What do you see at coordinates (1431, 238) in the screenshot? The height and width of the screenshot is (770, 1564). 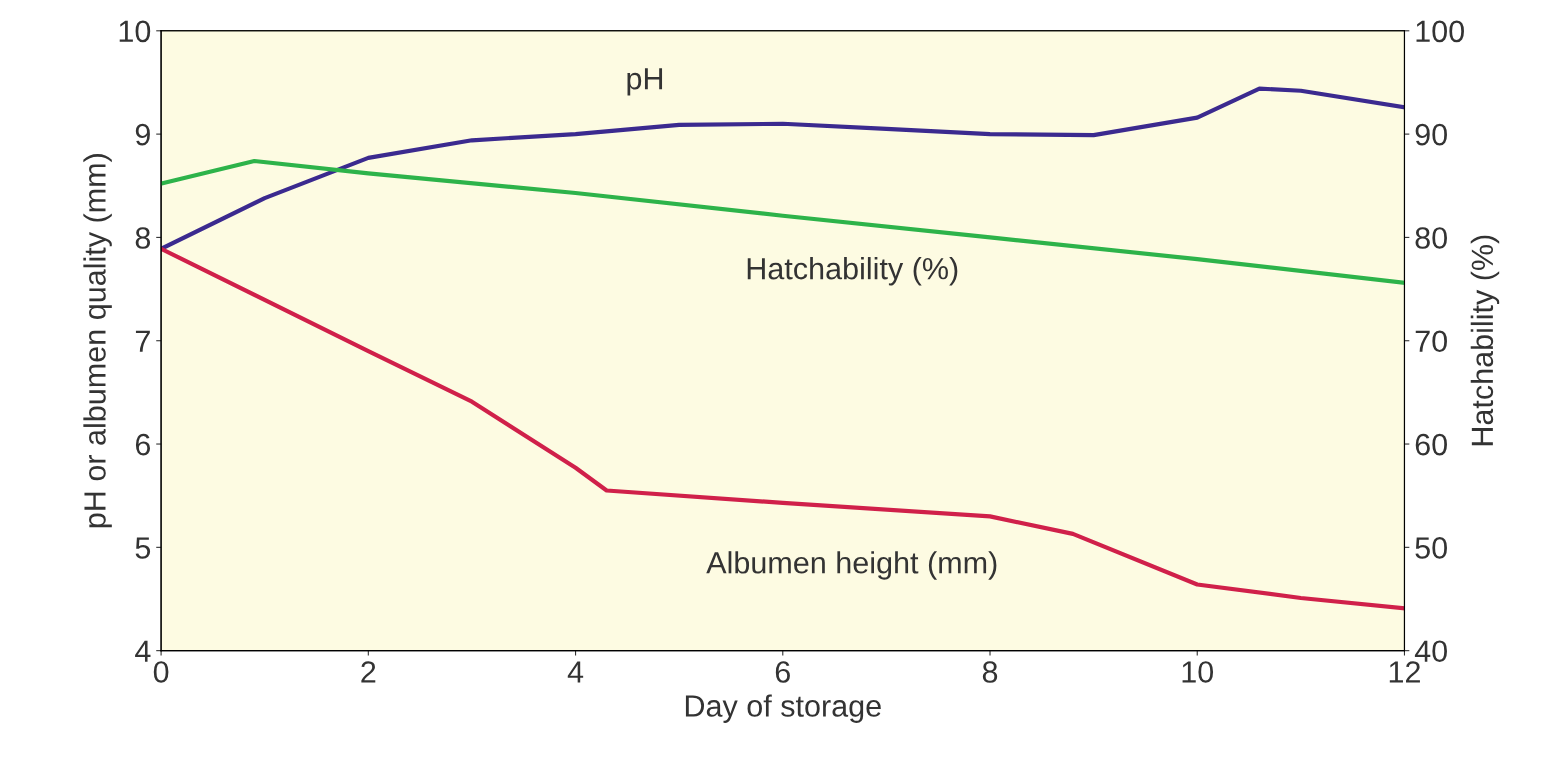 I see `y2-tick-label: 80` at bounding box center [1431, 238].